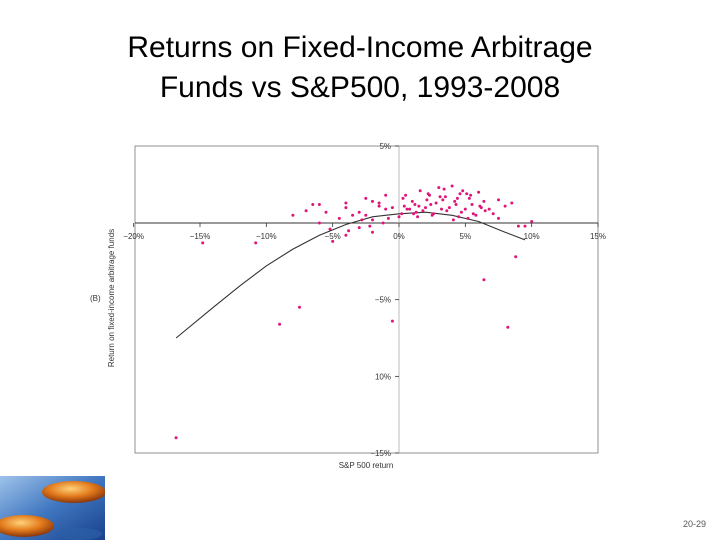  I want to click on slide-title-line-2: Funds vs S&P500, 1993-2008, so click(360, 87).